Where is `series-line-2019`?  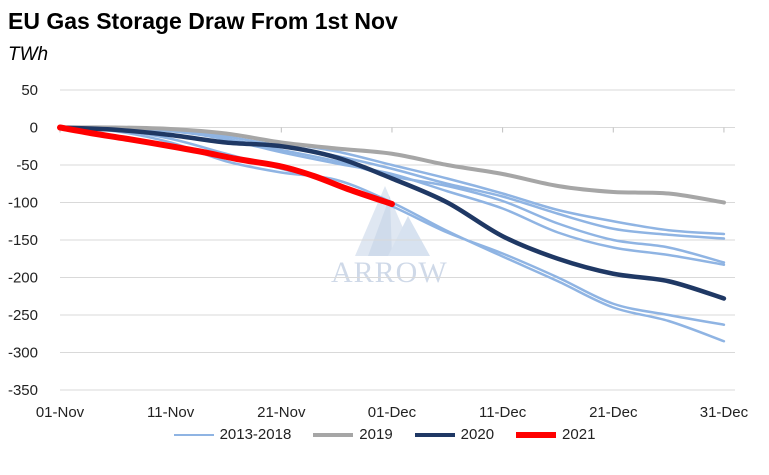 series-line-2019 is located at coordinates (392, 165).